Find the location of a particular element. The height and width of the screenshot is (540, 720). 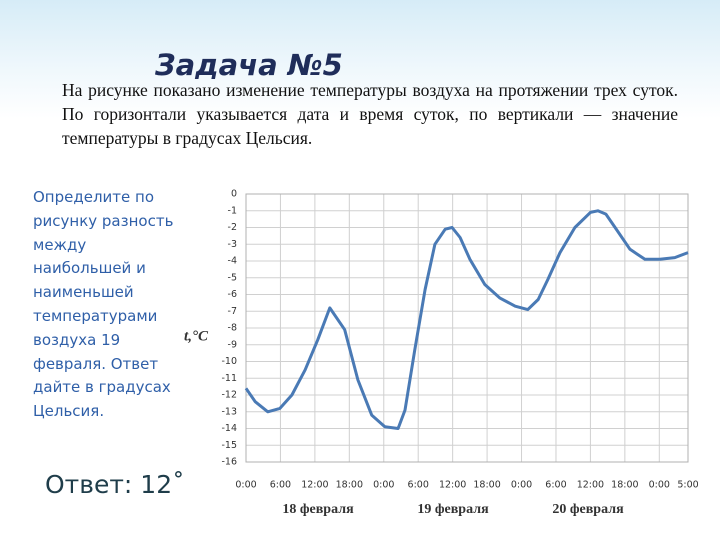

y-tick-label: -5 is located at coordinates (232, 277).